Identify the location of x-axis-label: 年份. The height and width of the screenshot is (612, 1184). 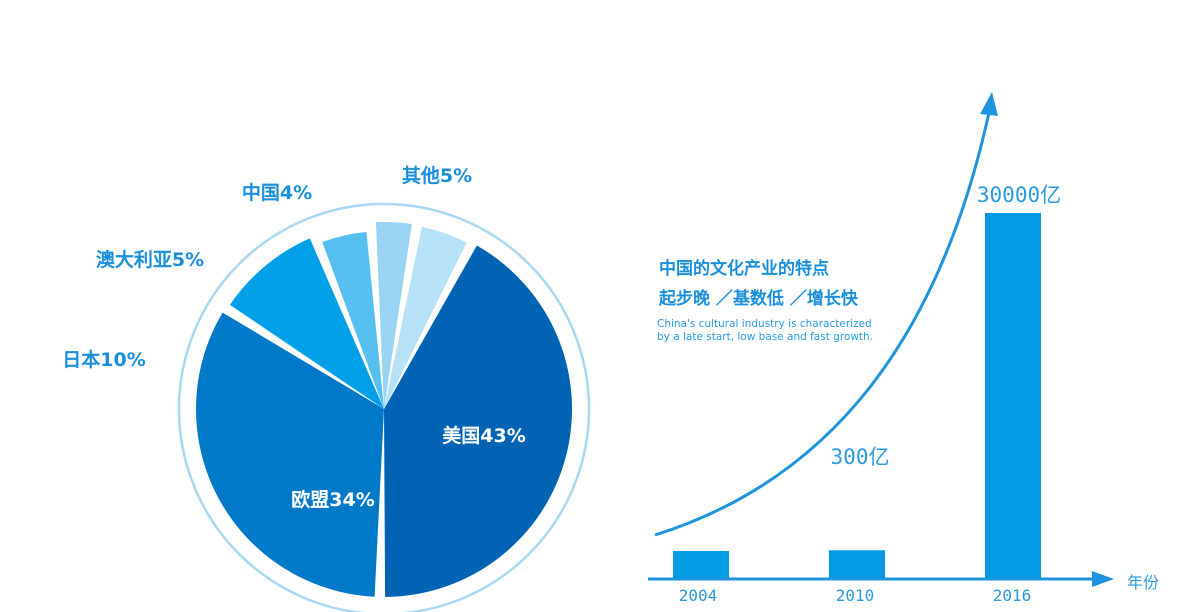
(1143, 582).